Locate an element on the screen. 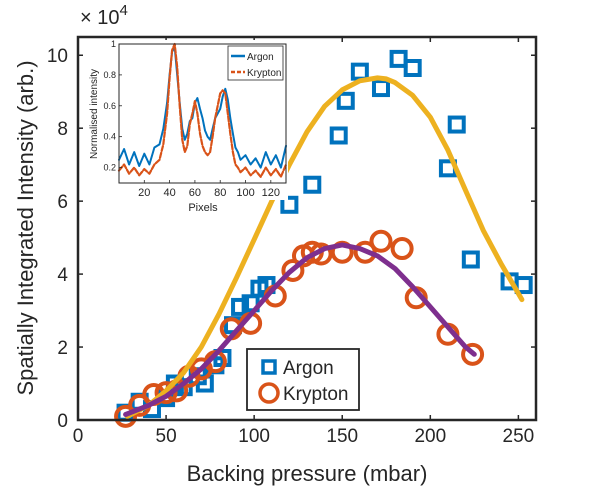  inset-legend: Argon Krypton is located at coordinates (255, 63).